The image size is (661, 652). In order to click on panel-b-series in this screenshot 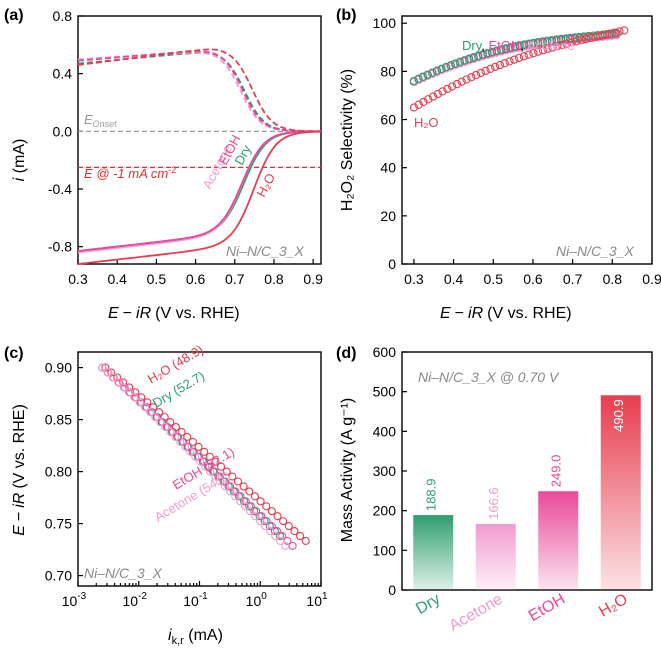, I will do `click(519, 69)`.